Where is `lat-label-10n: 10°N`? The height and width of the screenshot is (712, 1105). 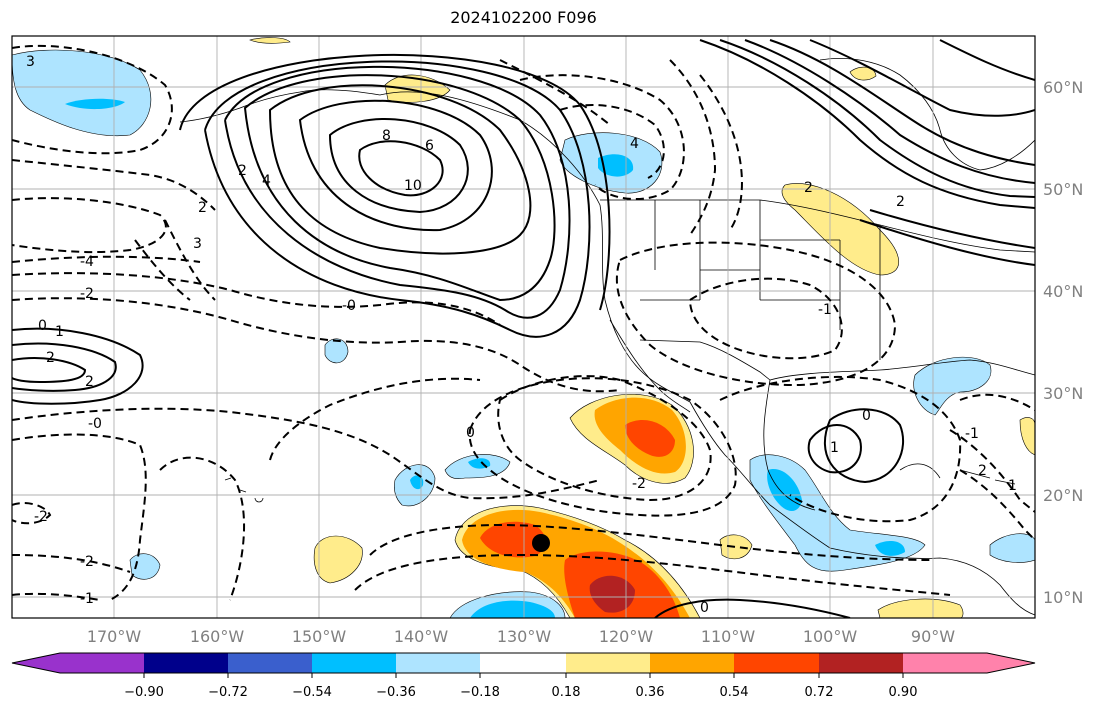 lat-label-10n: 10°N is located at coordinates (1063, 597).